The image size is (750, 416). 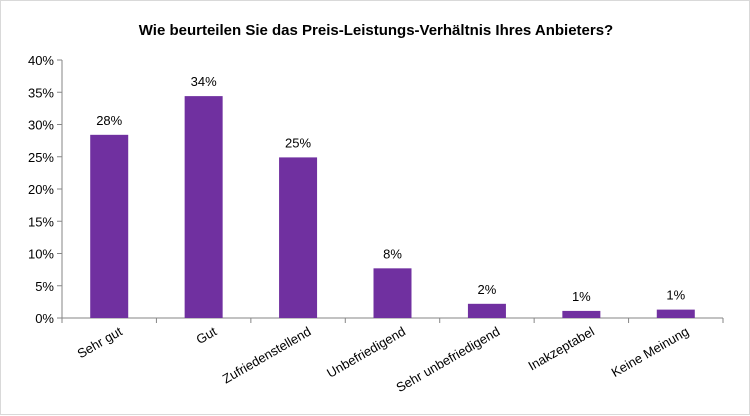 What do you see at coordinates (41, 125) in the screenshot?
I see `y-tick-label: 30%` at bounding box center [41, 125].